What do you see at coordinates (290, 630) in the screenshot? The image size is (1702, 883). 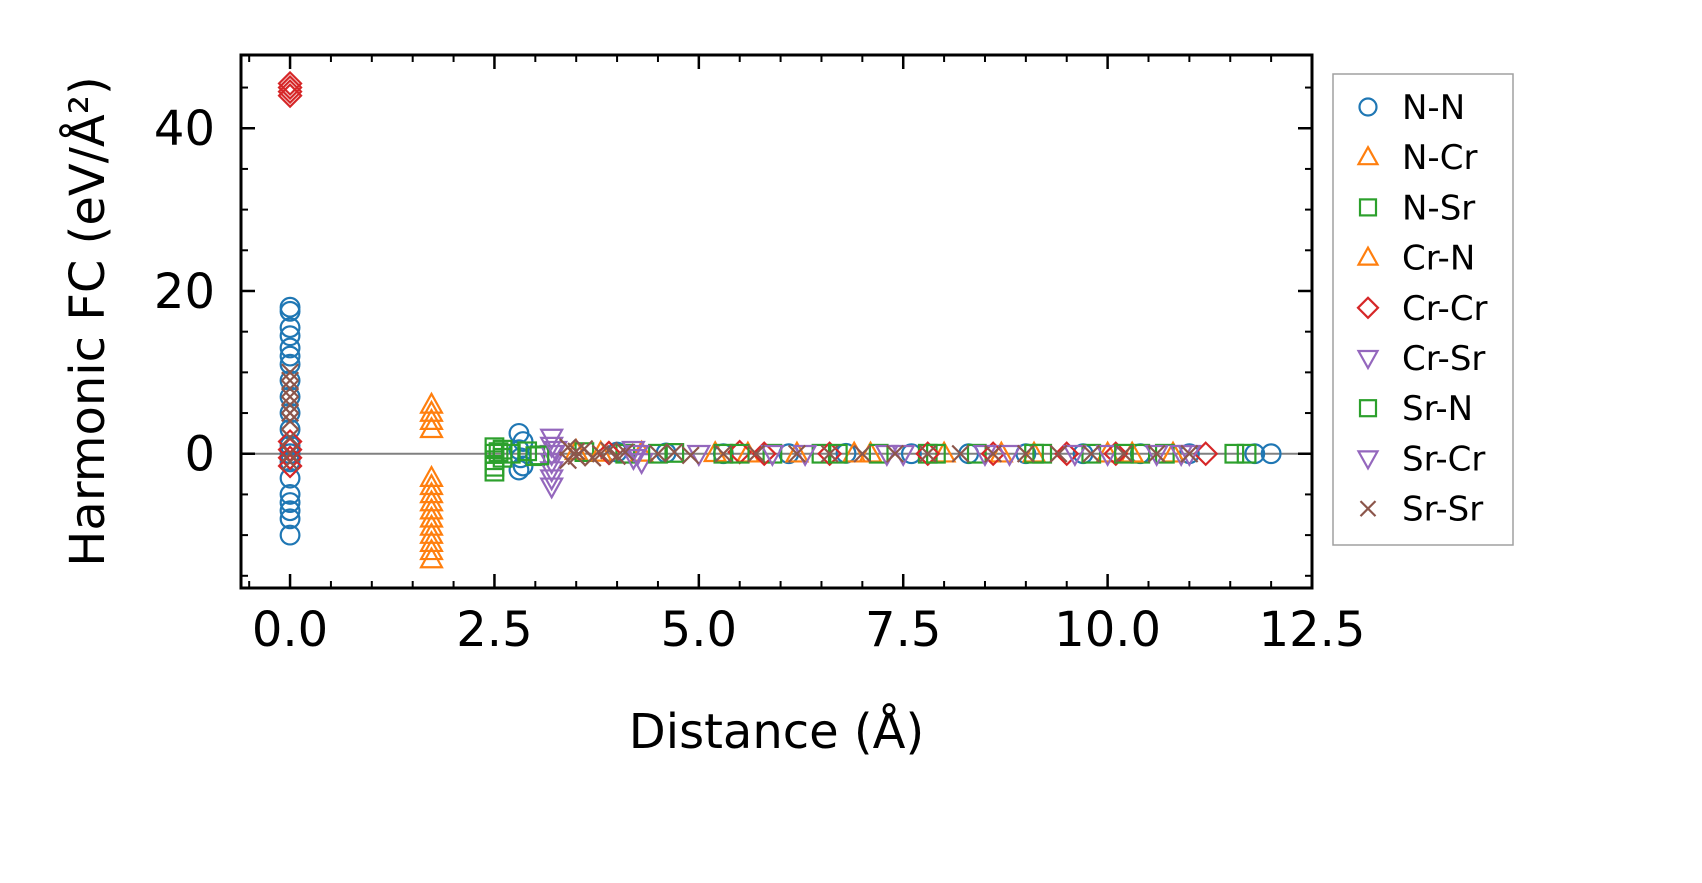 I see `x-tick-label: 0.0` at bounding box center [290, 630].